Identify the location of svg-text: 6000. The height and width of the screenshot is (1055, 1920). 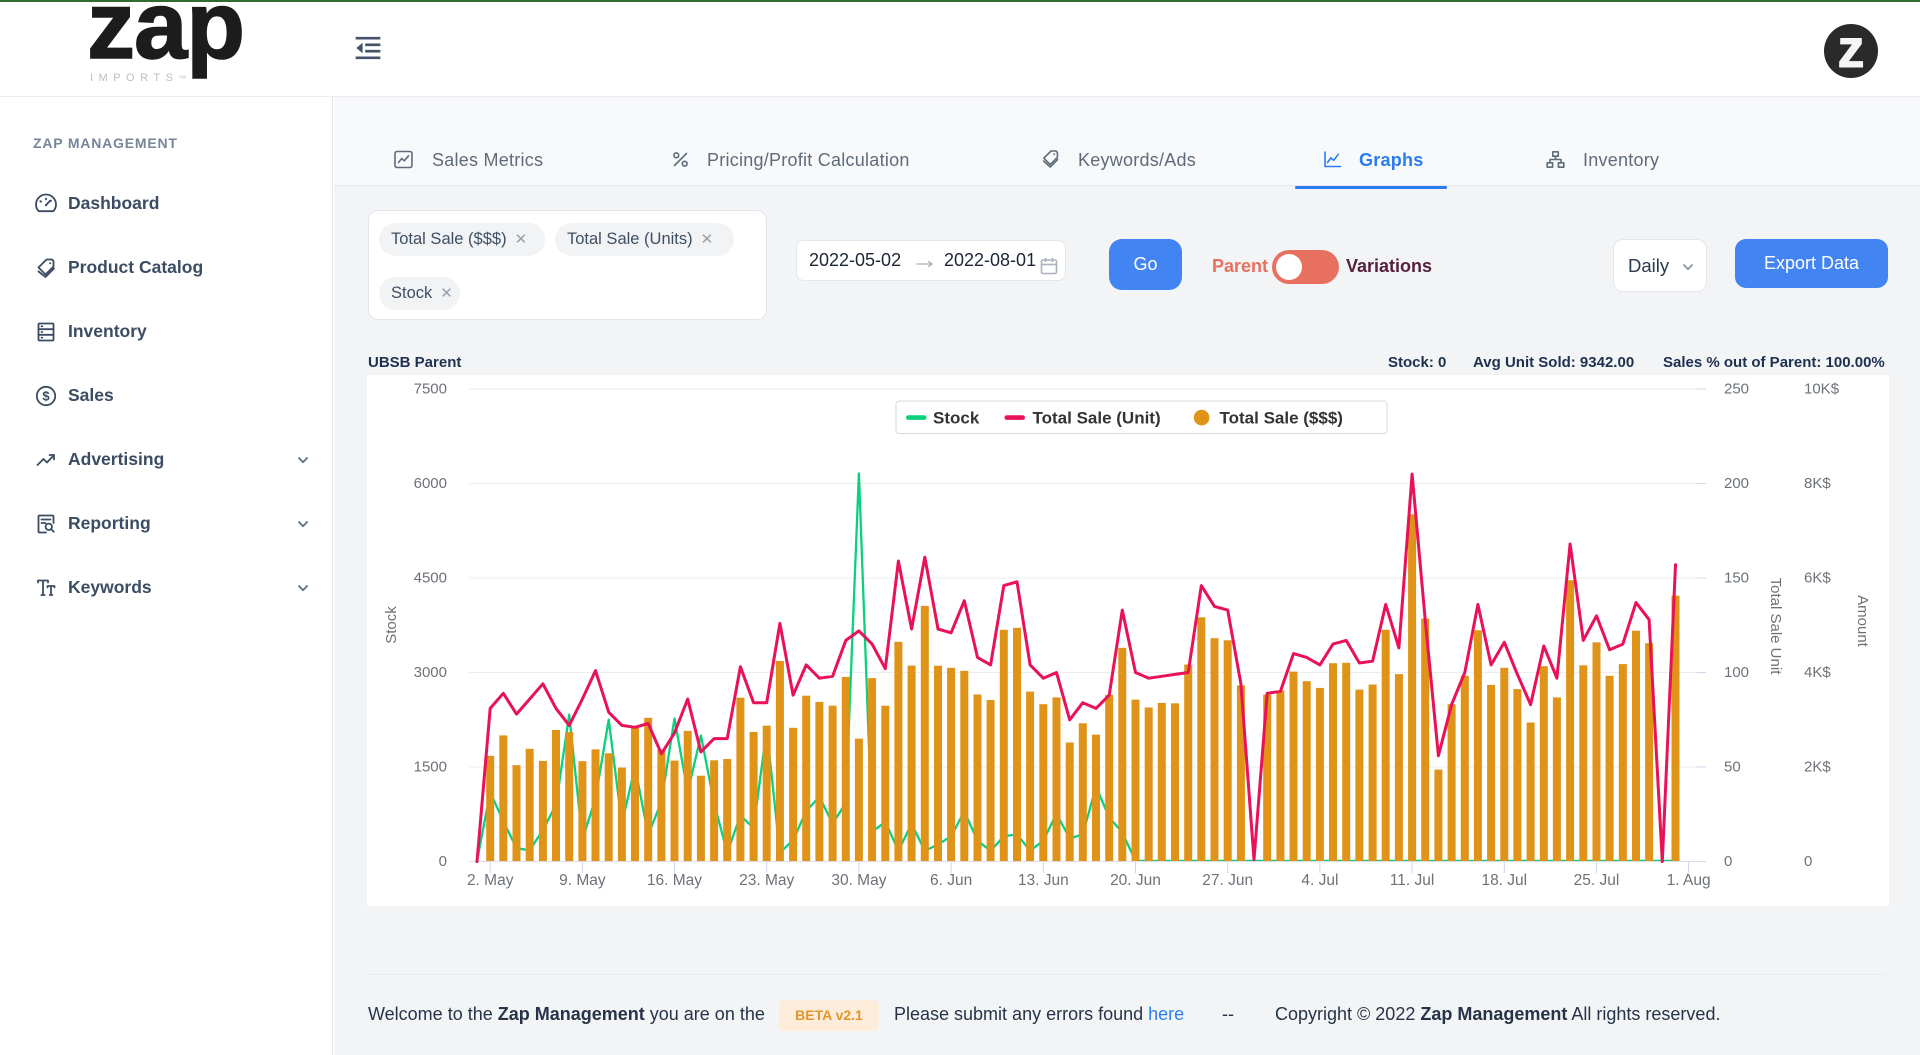
(430, 483).